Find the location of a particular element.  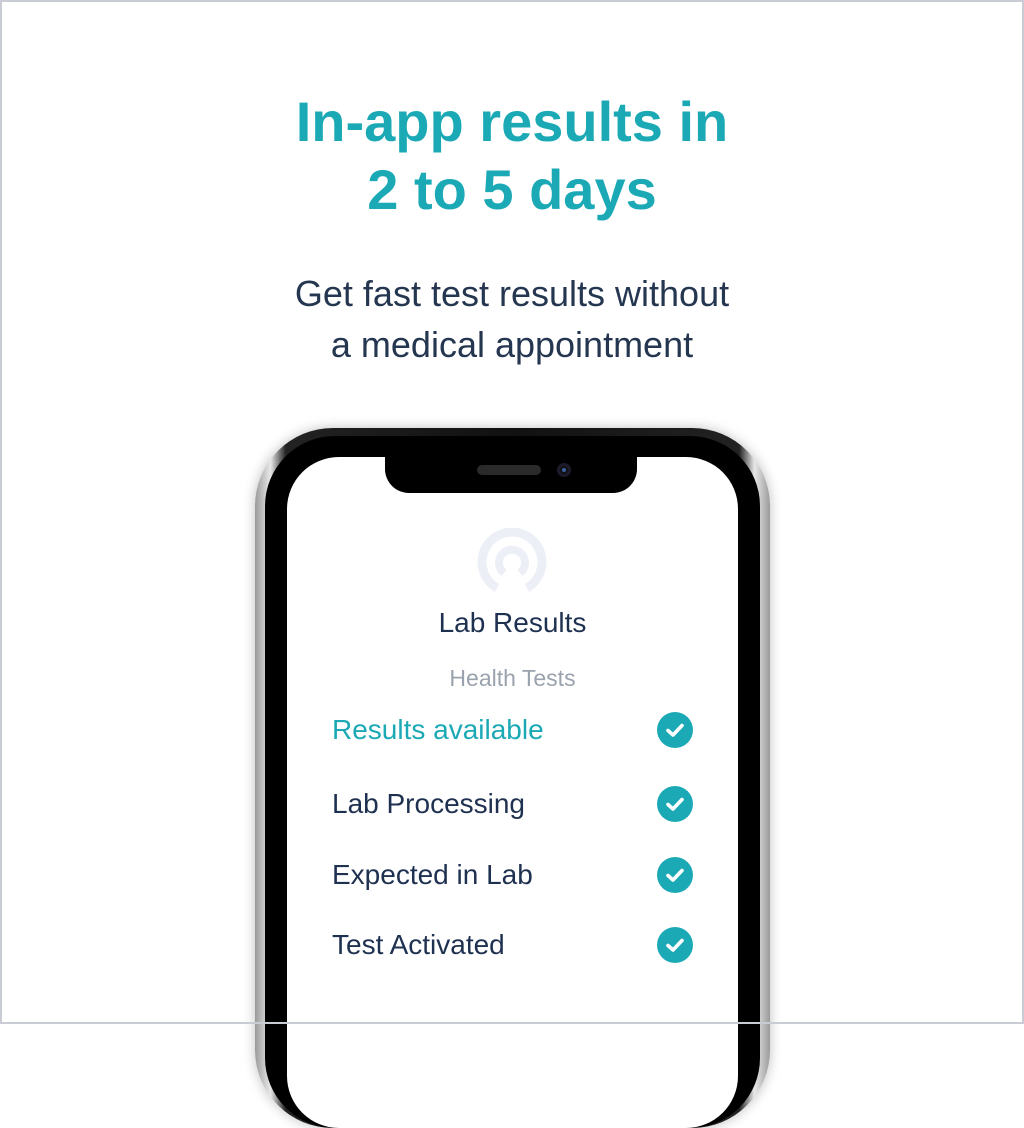

step-row-expected-in-lab: Expected in Lab is located at coordinates (512, 875).